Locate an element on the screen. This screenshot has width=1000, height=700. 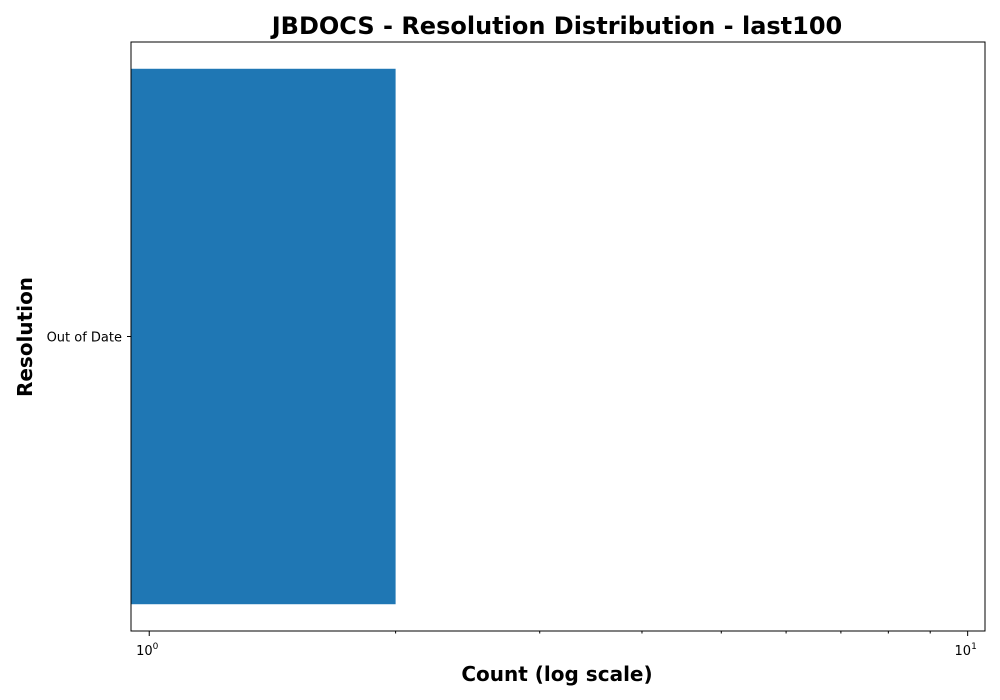
y-tick-label: Out of Date is located at coordinates (84, 338).